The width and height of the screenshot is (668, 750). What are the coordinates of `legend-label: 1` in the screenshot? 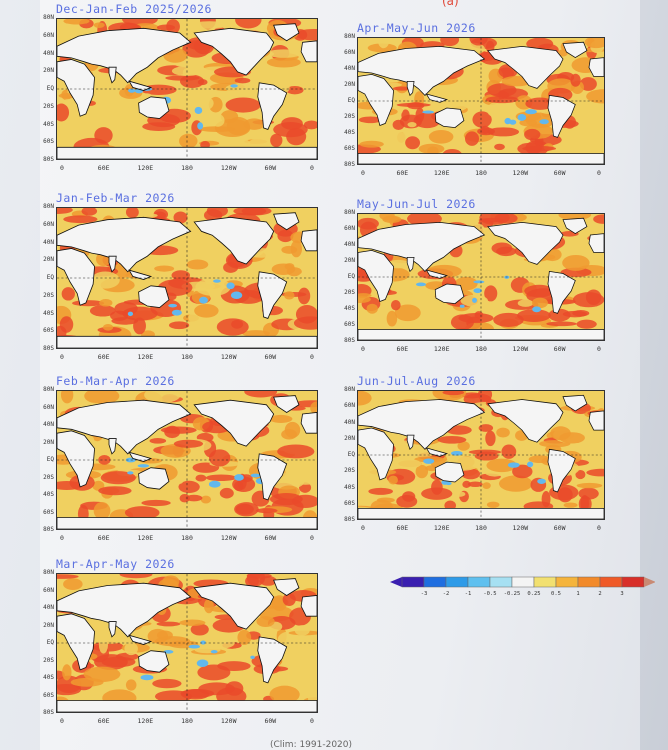 It's located at (578, 594).